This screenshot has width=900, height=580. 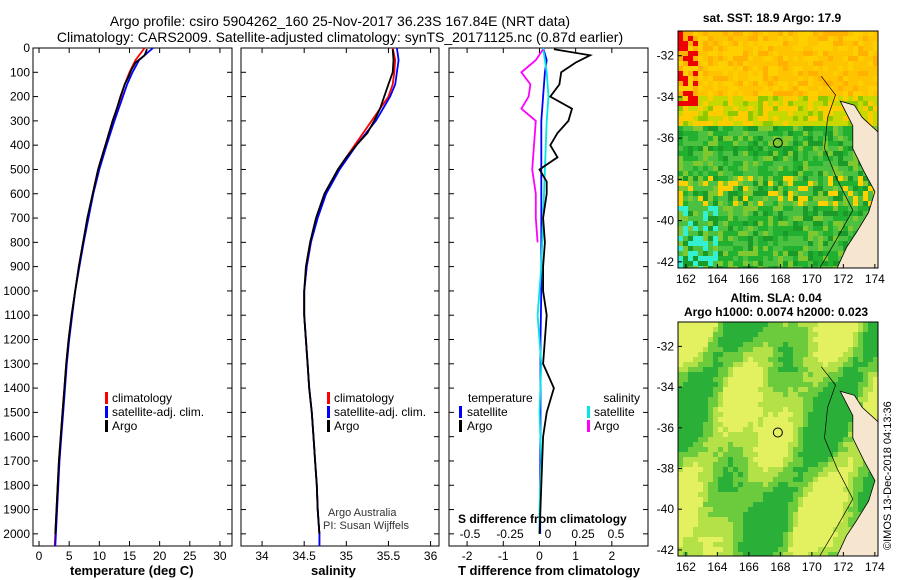 What do you see at coordinates (836, 172) in the screenshot?
I see `depth-contour` at bounding box center [836, 172].